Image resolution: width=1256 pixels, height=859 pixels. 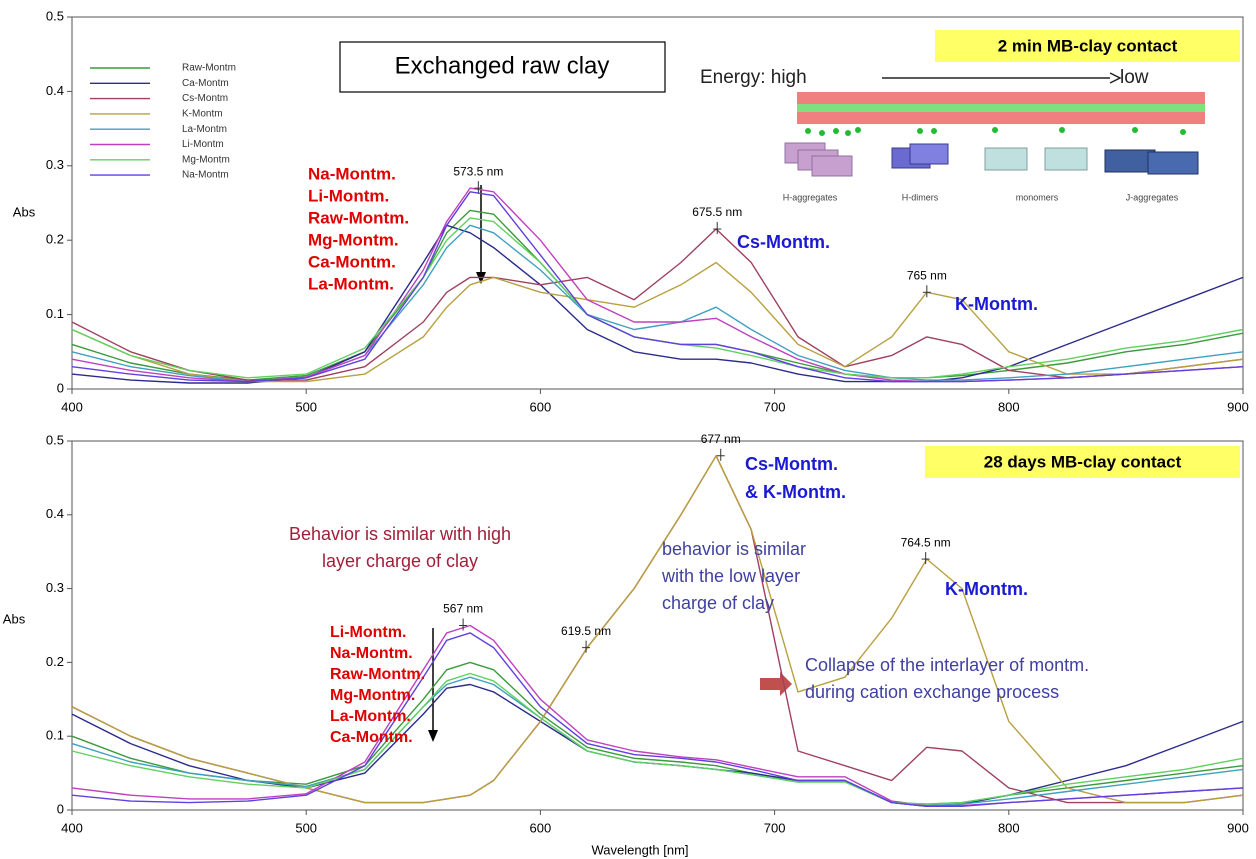 What do you see at coordinates (400, 561) in the screenshot?
I see `annotation: layer charge of clay` at bounding box center [400, 561].